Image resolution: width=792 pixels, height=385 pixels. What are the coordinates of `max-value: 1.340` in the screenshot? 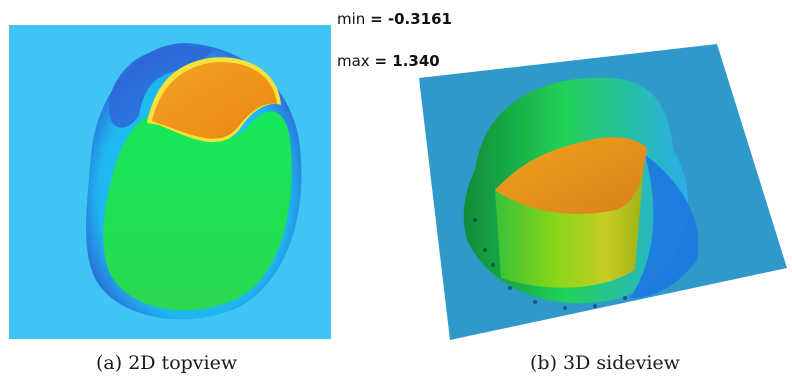 It's located at (416, 61).